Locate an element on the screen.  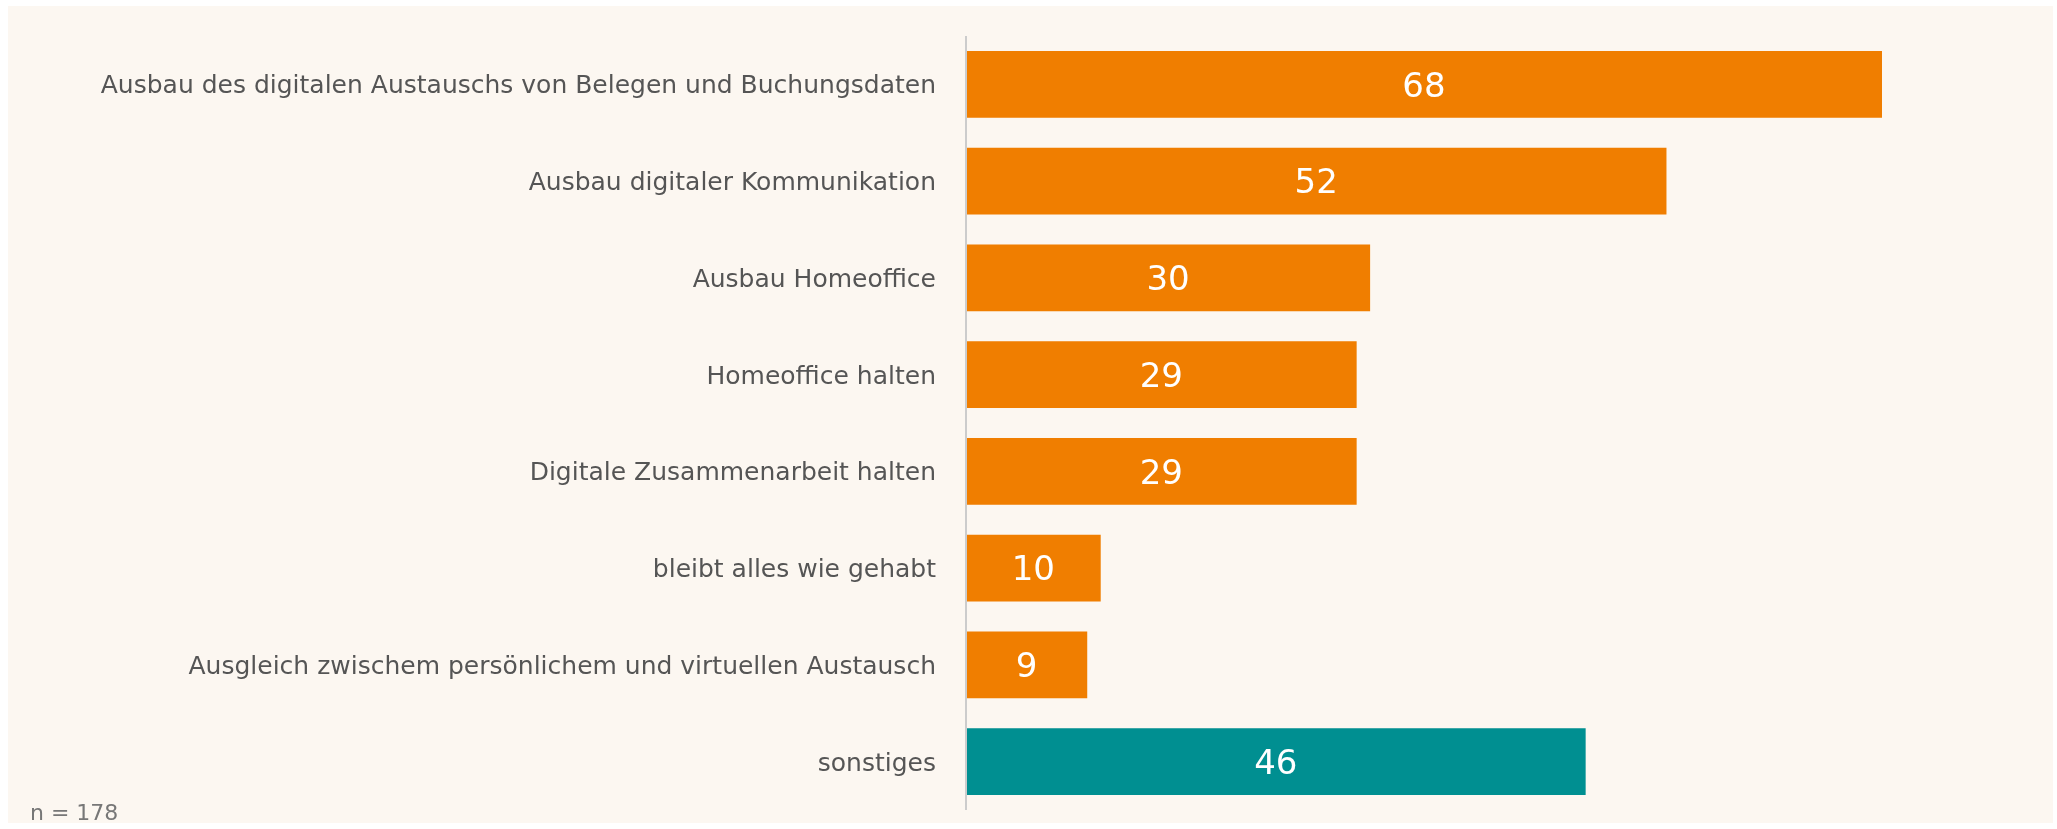
y-tick-label: Ausgleich zwischem persönlichem und virtuellen Austausch is located at coordinates (562, 665).